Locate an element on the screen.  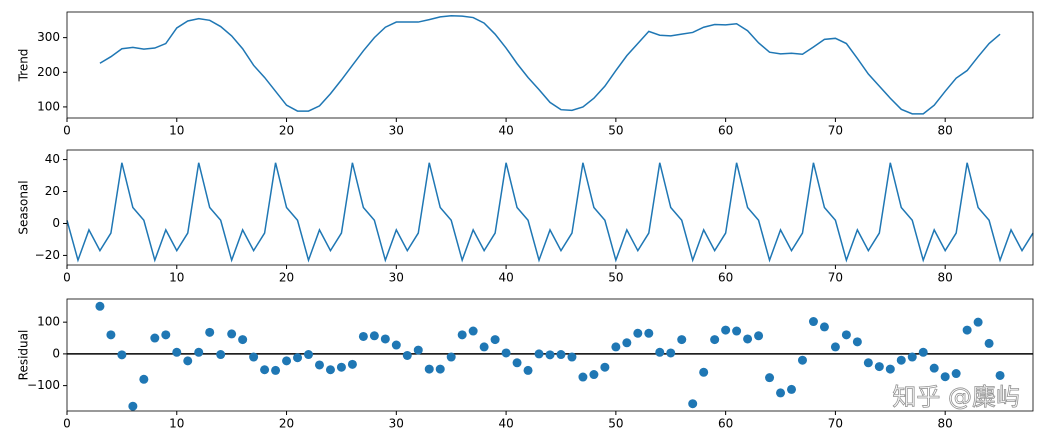
y-tick-label: 200 is located at coordinates (48, 72).